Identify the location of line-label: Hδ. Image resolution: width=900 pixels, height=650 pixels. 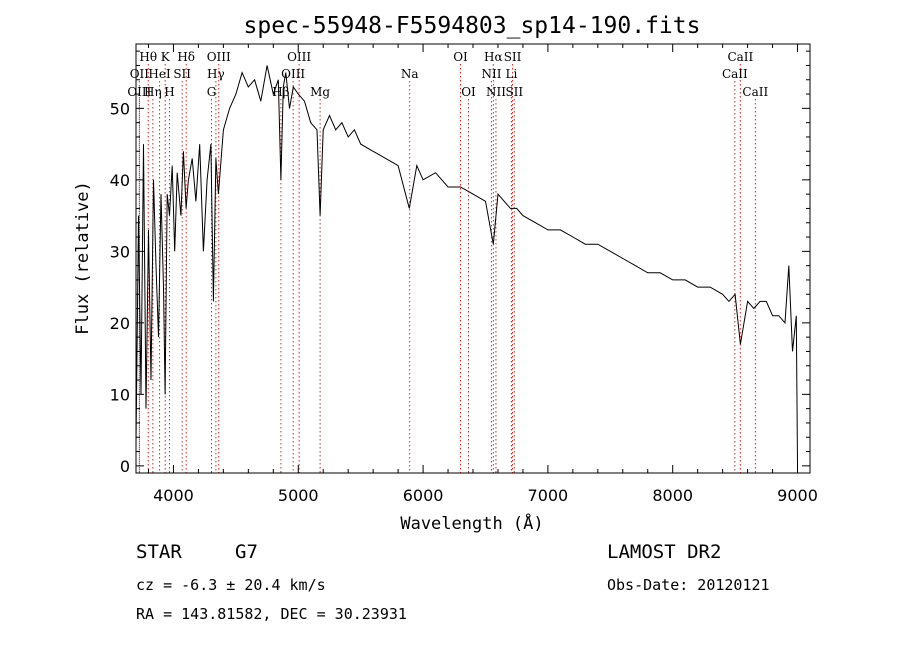
(186, 57).